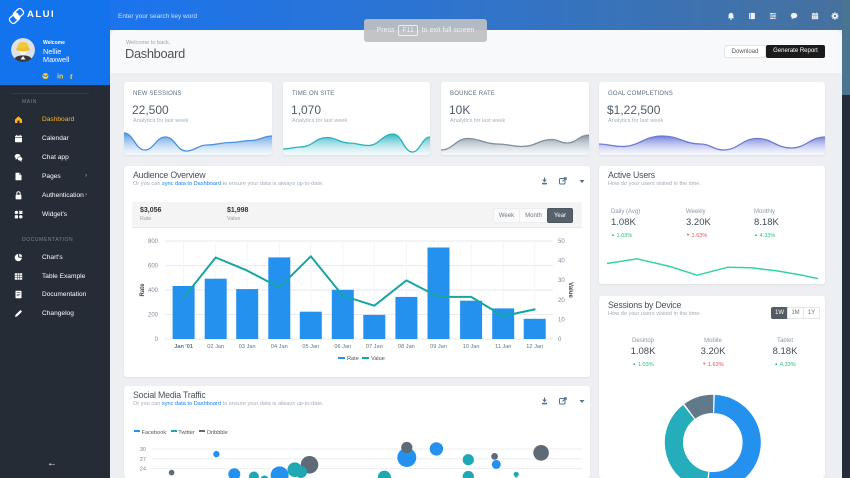 Image resolution: width=850 pixels, height=478 pixels. Describe the element at coordinates (374, 347) in the screenshot. I see `svg-text: 07 Jan` at that location.